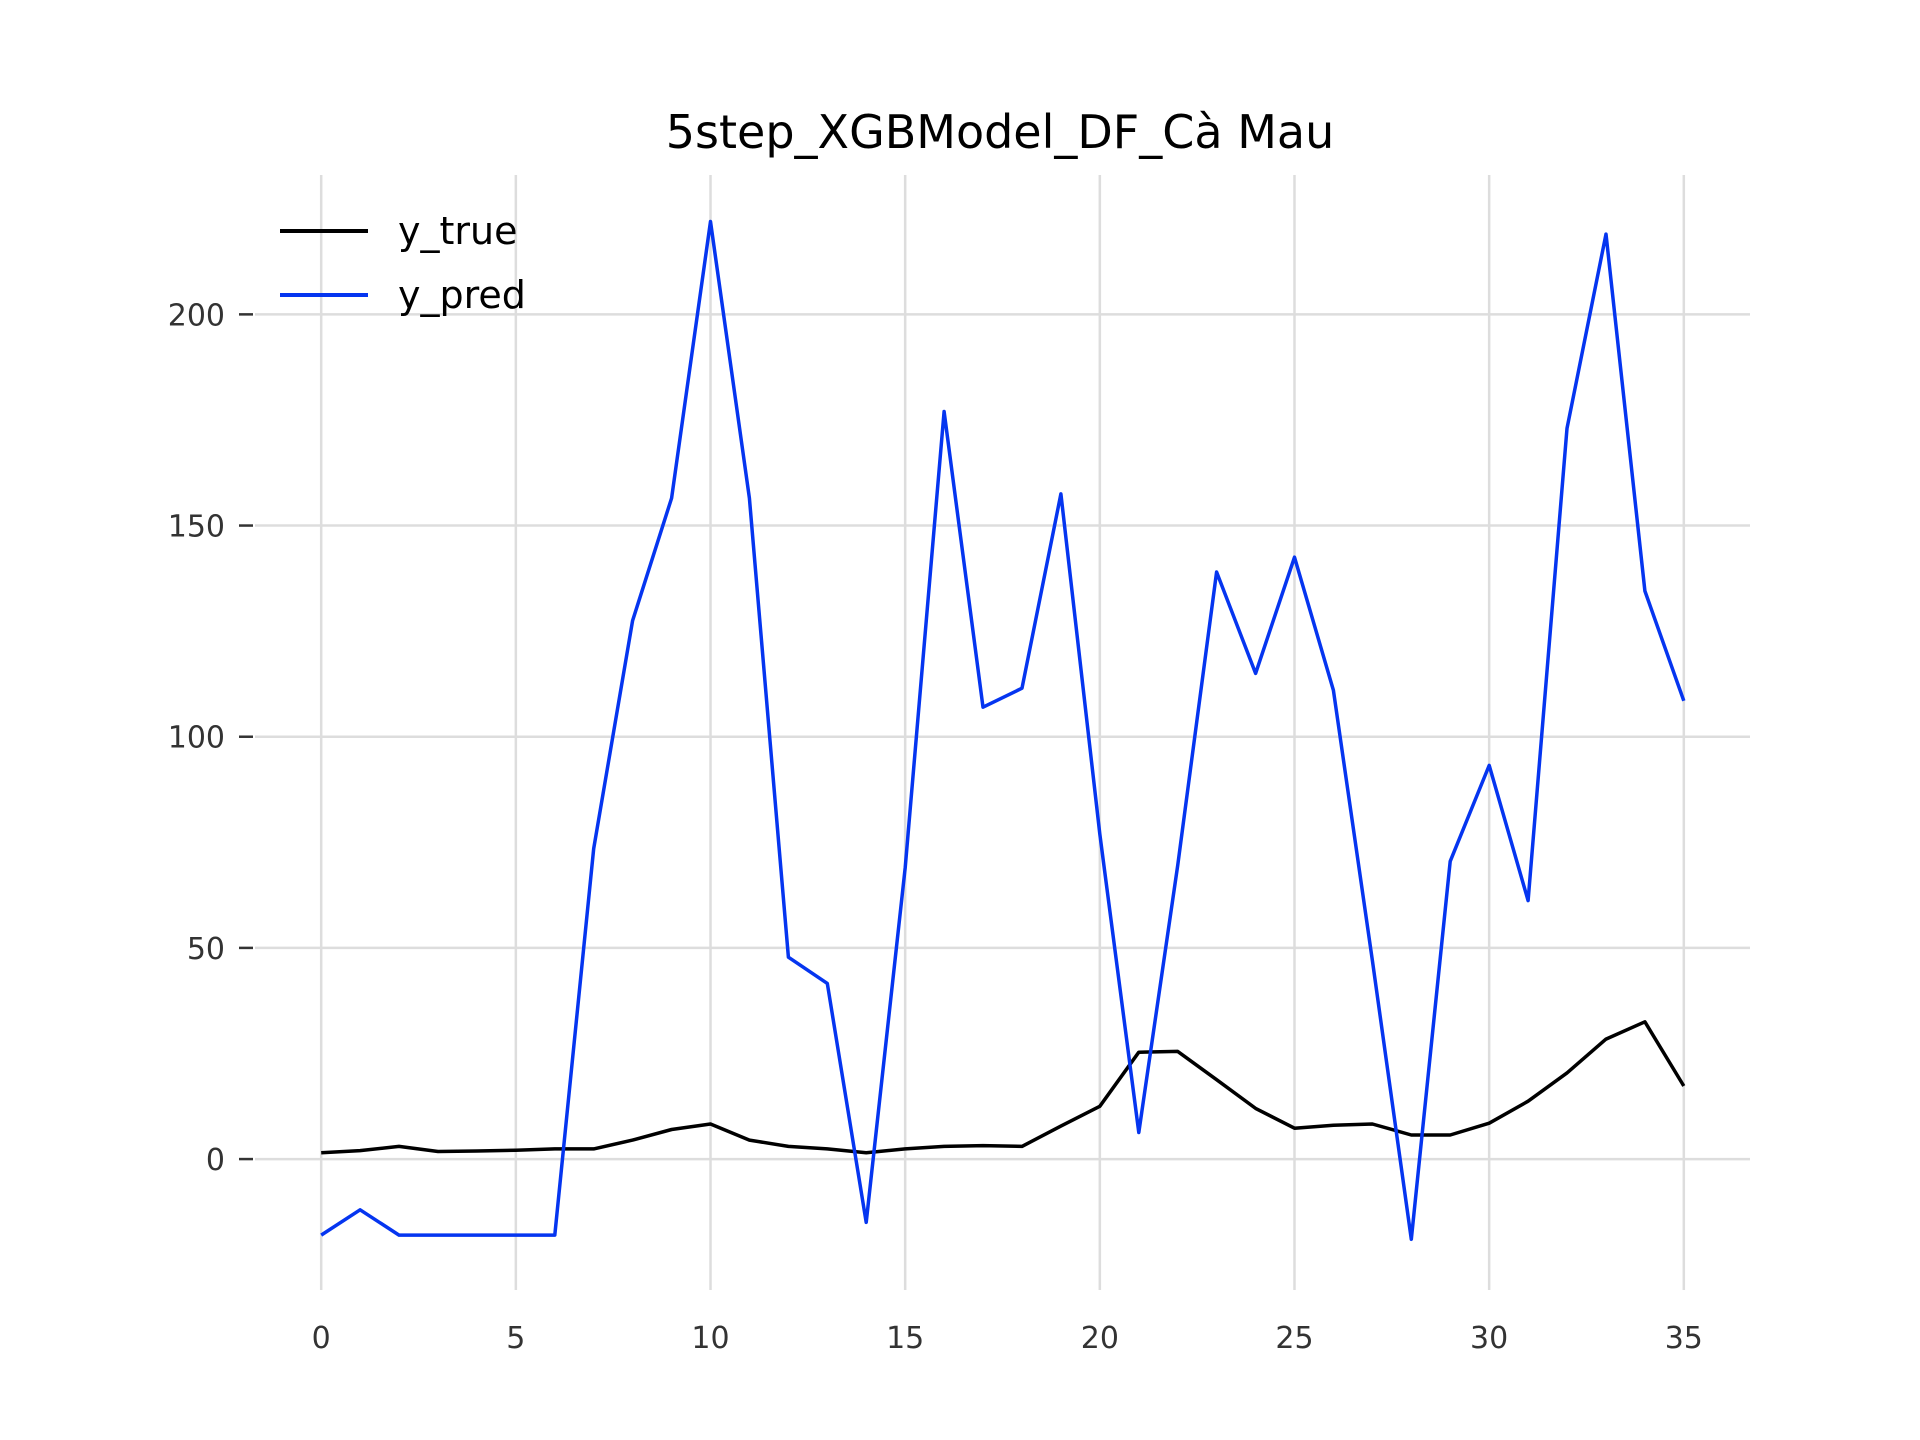 The image size is (1920, 1440). I want to click on series-line-y_true, so click(1003, 1087).